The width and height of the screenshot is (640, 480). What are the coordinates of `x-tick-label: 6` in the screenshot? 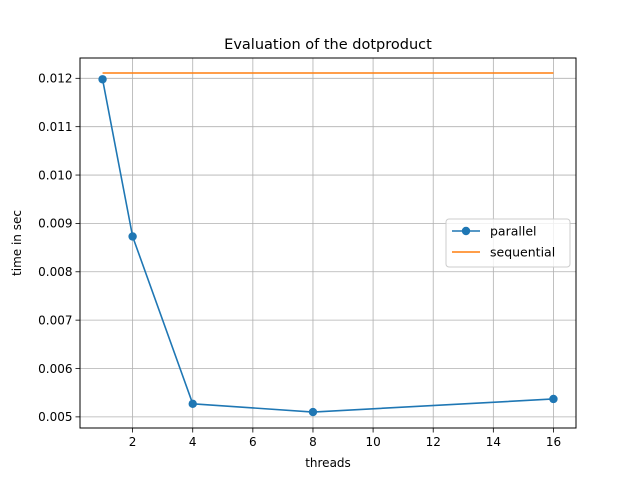 It's located at (253, 442).